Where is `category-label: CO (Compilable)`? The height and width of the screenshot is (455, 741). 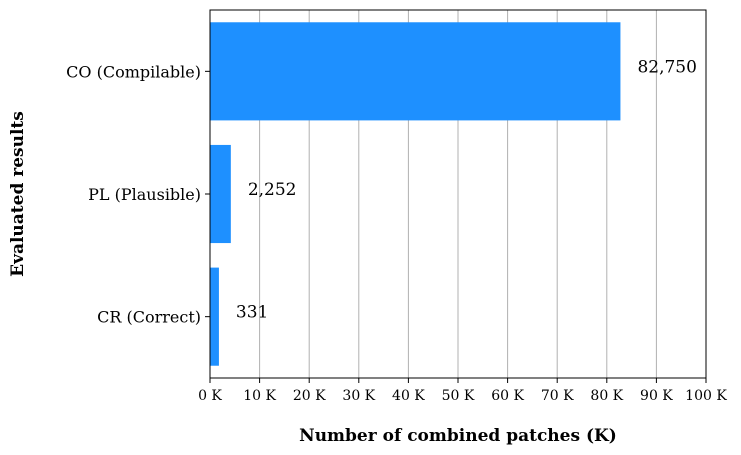 category-label: CO (Compilable) is located at coordinates (133, 71).